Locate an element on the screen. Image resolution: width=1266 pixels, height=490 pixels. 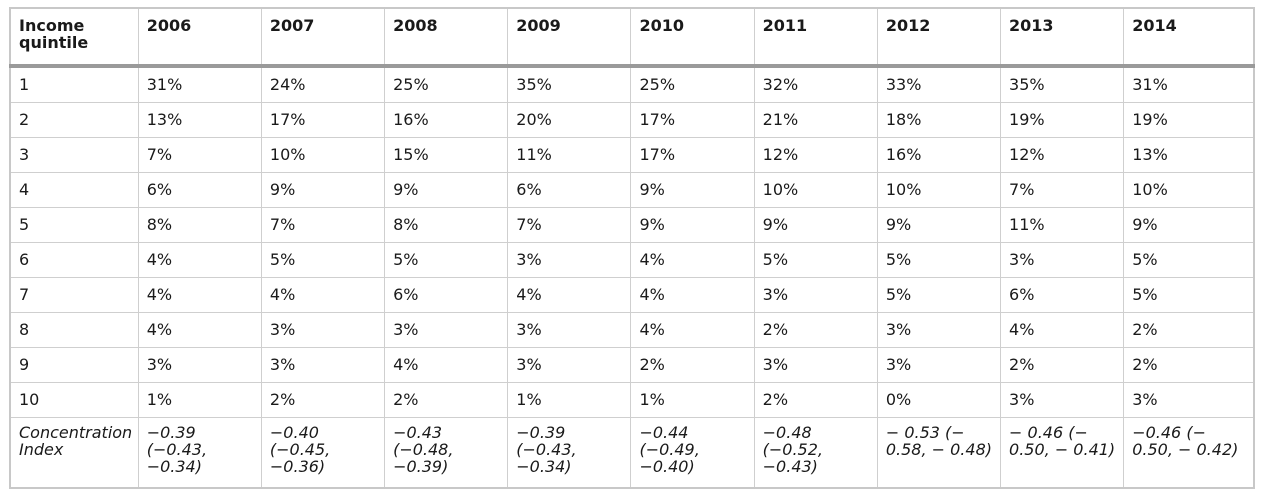
table-cell: 16% is located at coordinates (446, 120).